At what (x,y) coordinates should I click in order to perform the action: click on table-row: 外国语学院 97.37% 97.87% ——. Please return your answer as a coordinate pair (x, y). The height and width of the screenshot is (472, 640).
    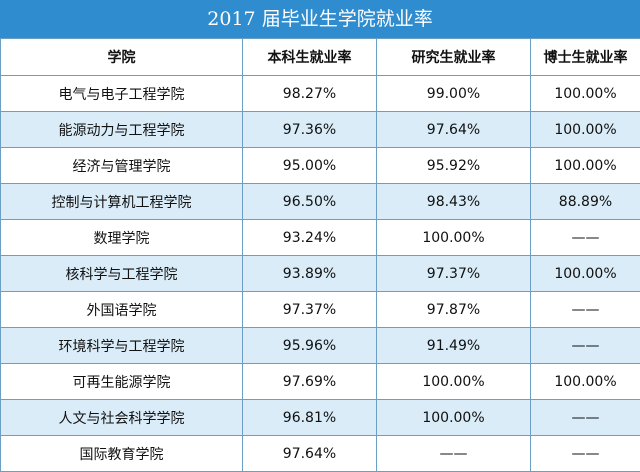
    Looking at the image, I should click on (320, 310).